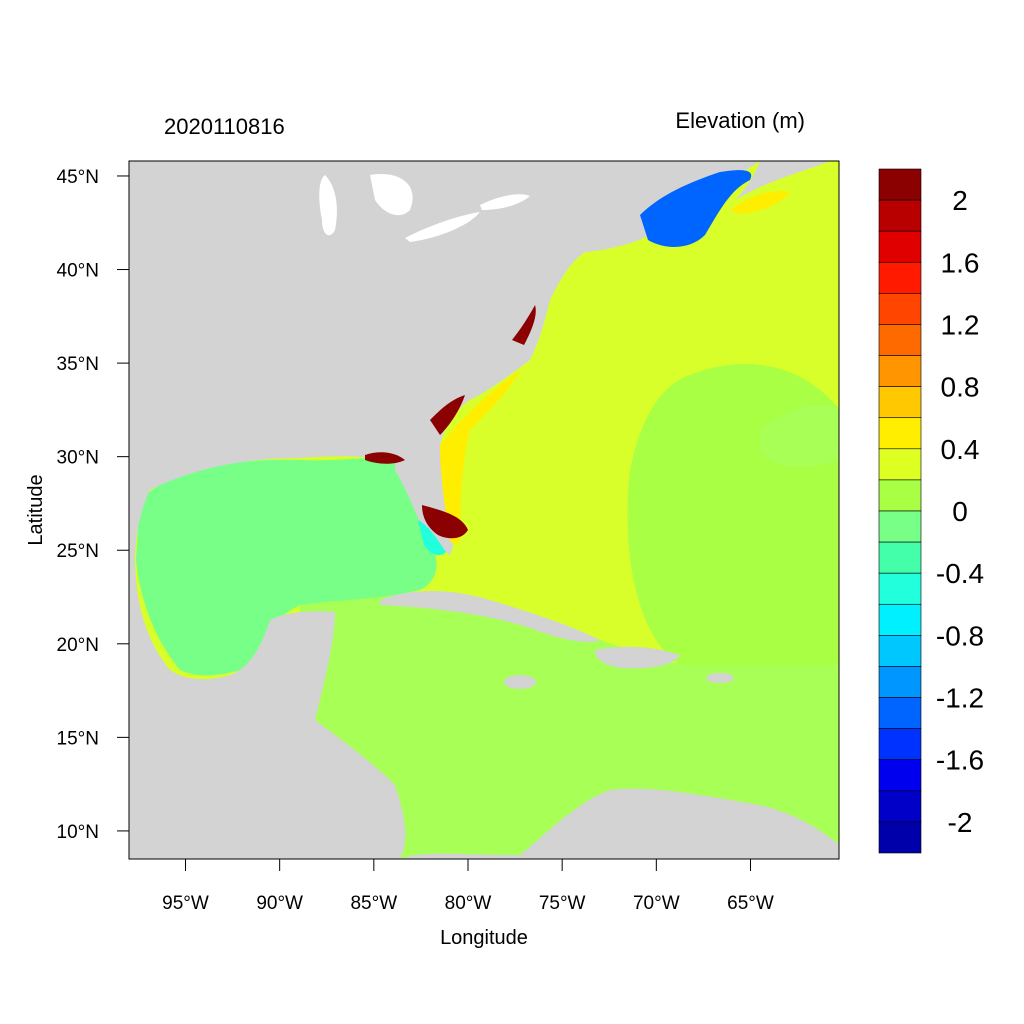 The width and height of the screenshot is (1024, 1024). What do you see at coordinates (373, 903) in the screenshot?
I see `lon-tick-label: 85°W` at bounding box center [373, 903].